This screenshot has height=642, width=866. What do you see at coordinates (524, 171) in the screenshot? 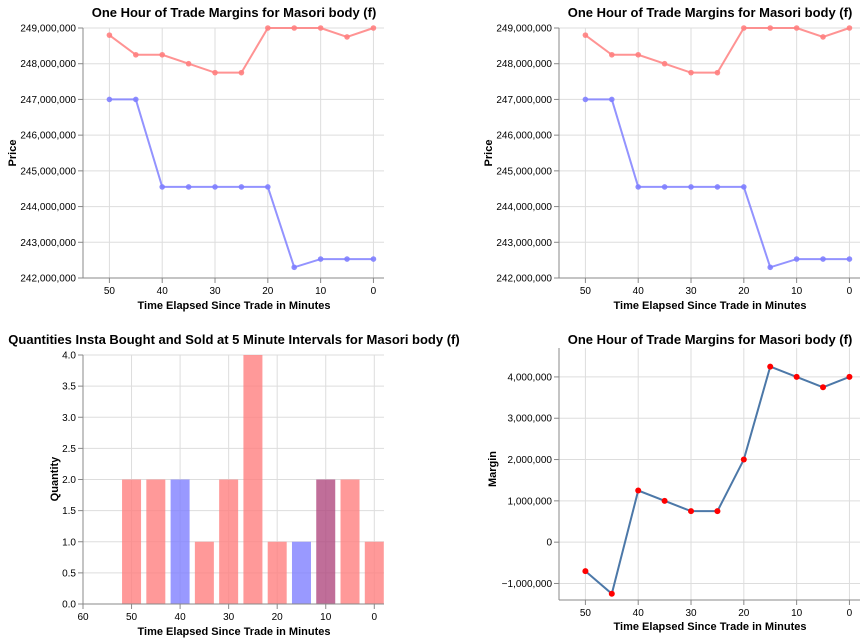
I see `y-tick-label: 245,000,000` at bounding box center [524, 171].